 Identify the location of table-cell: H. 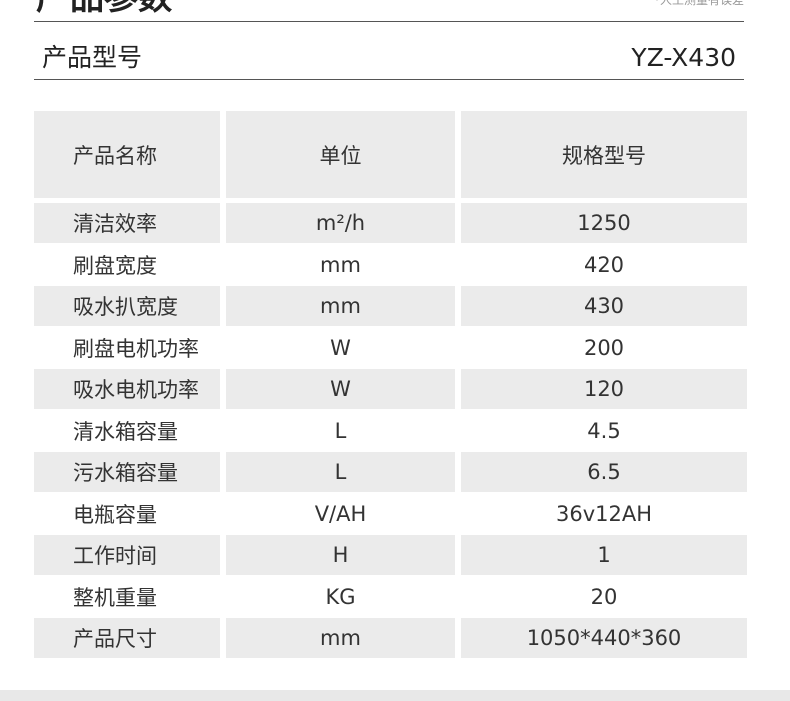
(340, 555).